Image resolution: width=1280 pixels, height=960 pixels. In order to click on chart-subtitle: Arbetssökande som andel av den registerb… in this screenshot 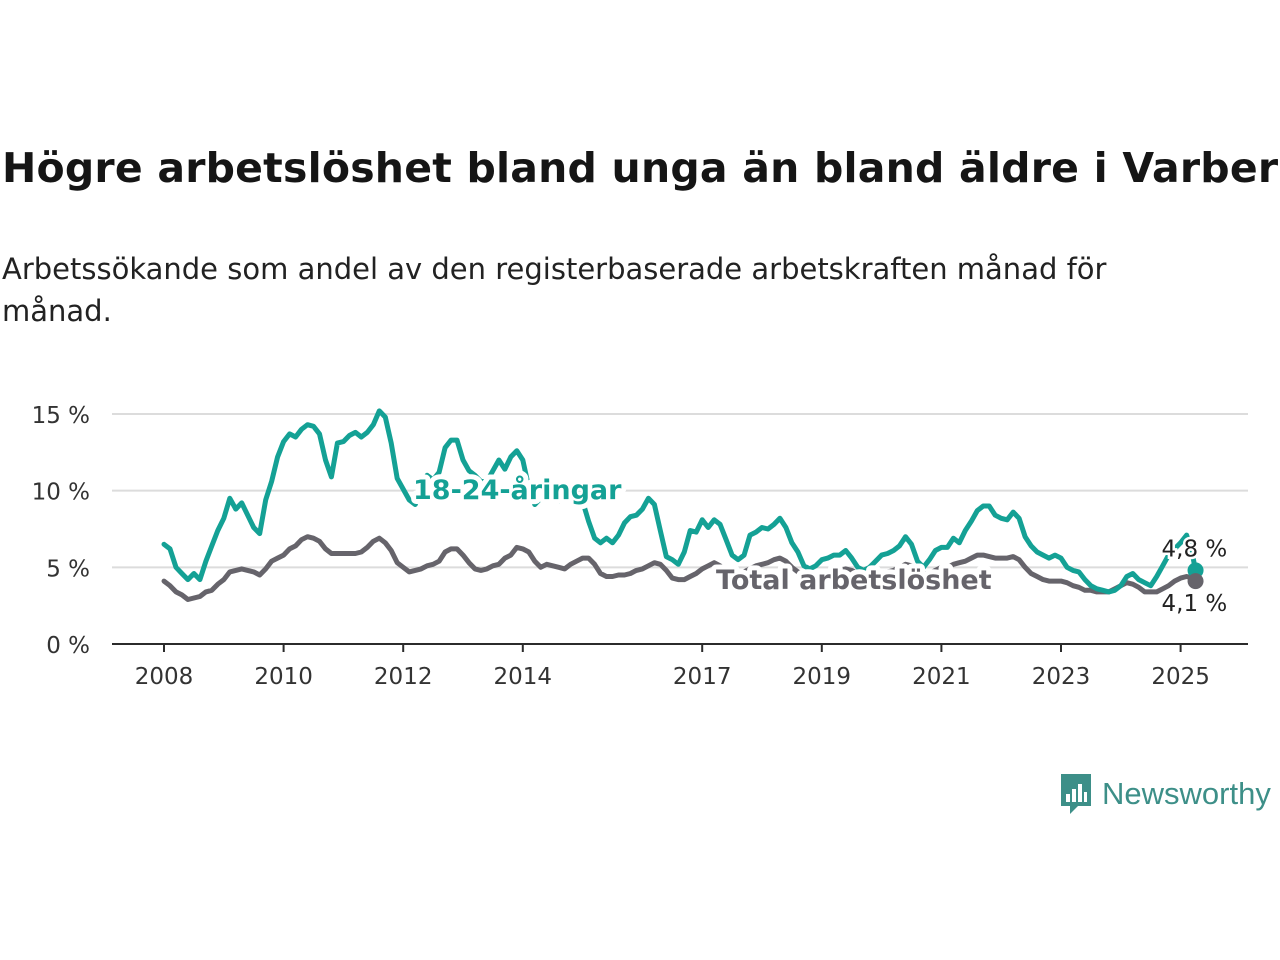, I will do `click(554, 290)`.